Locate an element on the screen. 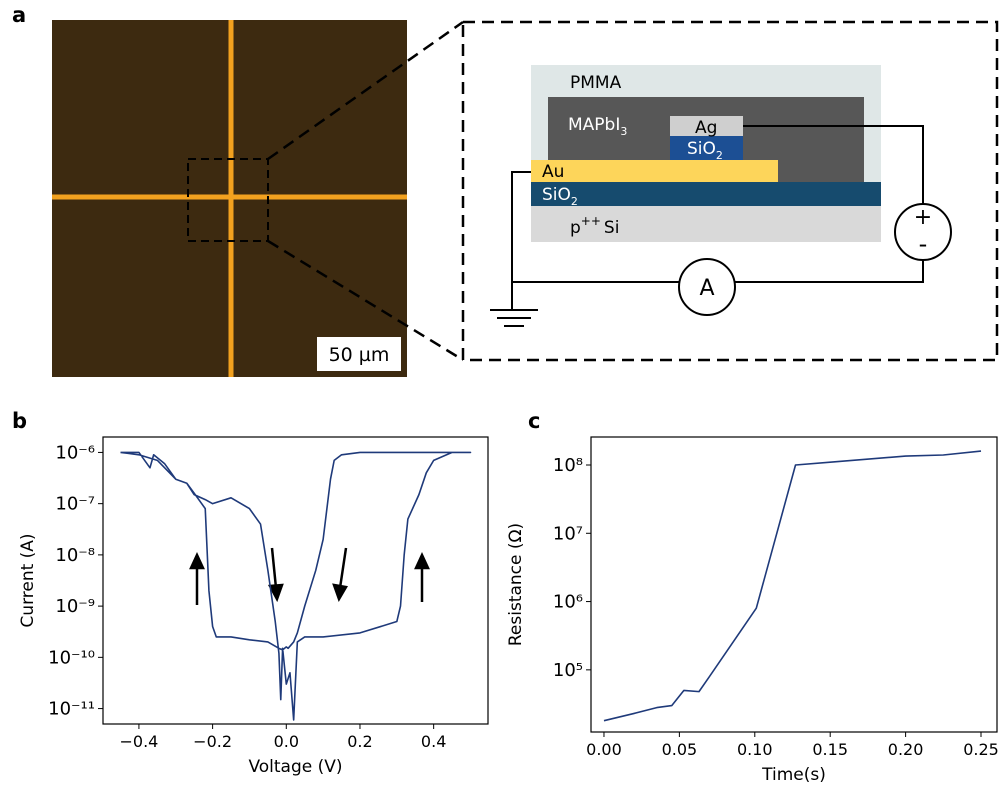  y-tick-label: 10⁻¹¹ is located at coordinates (71, 709).